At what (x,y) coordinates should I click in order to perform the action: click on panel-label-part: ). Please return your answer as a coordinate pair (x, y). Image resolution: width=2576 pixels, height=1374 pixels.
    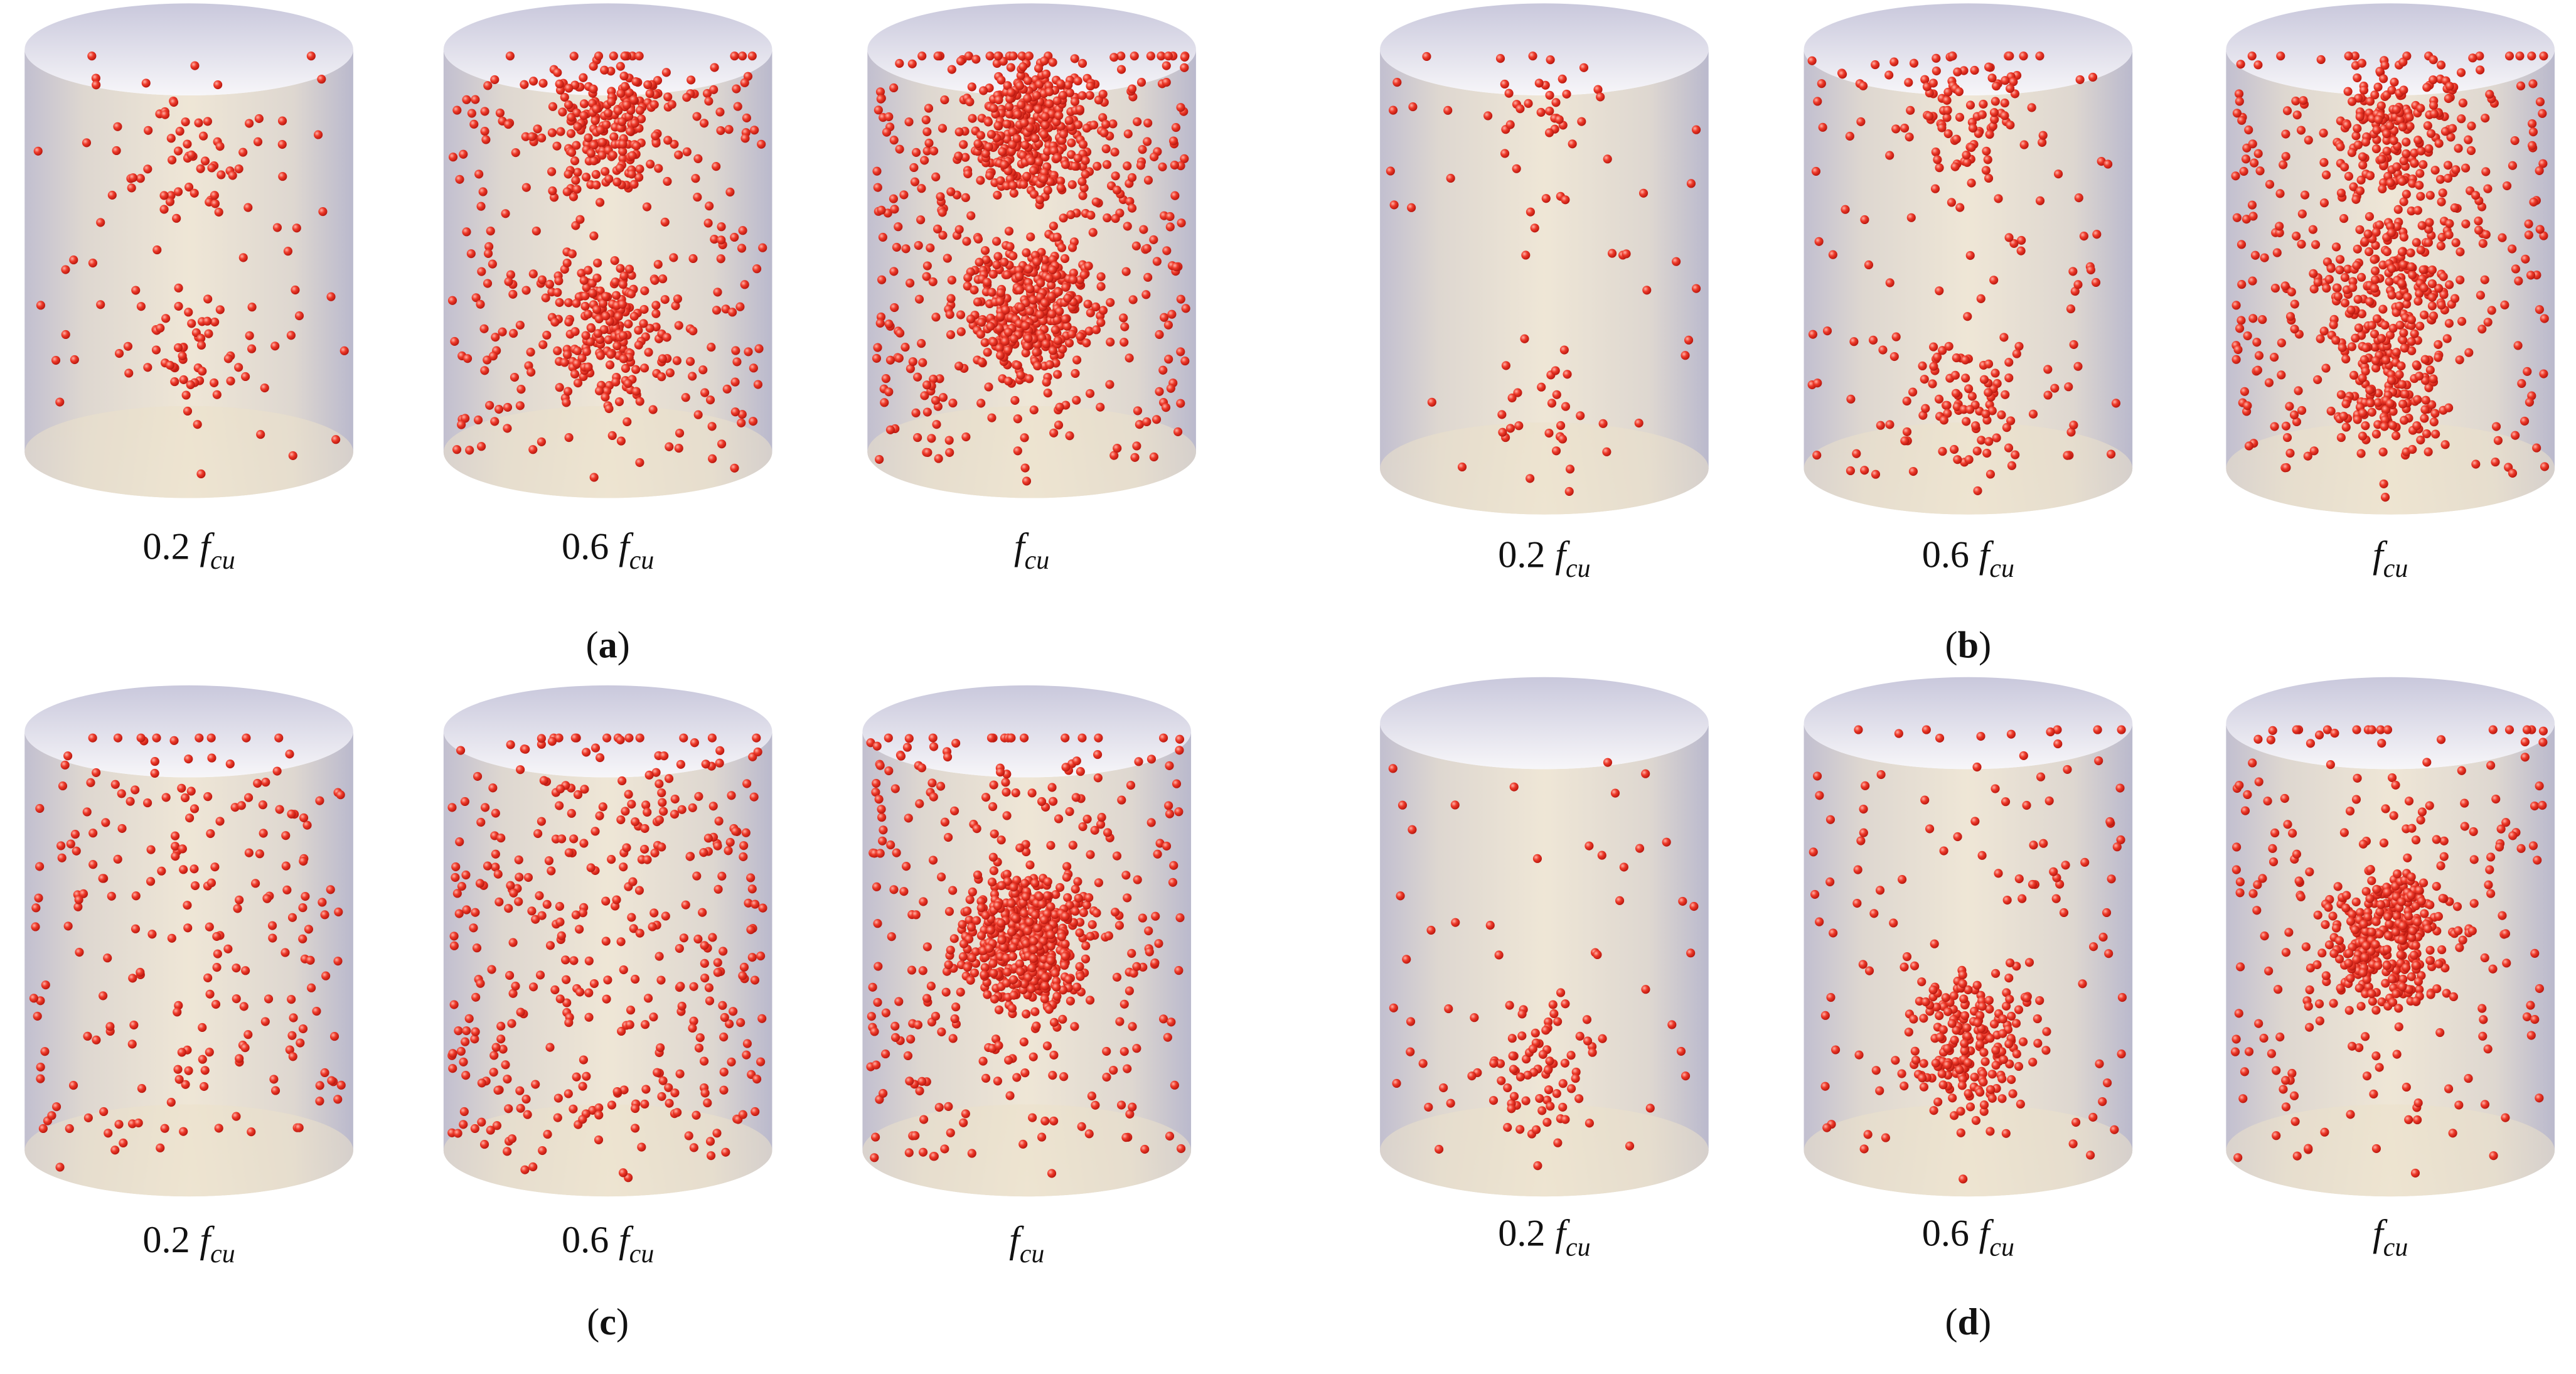
    Looking at the image, I should click on (622, 1322).